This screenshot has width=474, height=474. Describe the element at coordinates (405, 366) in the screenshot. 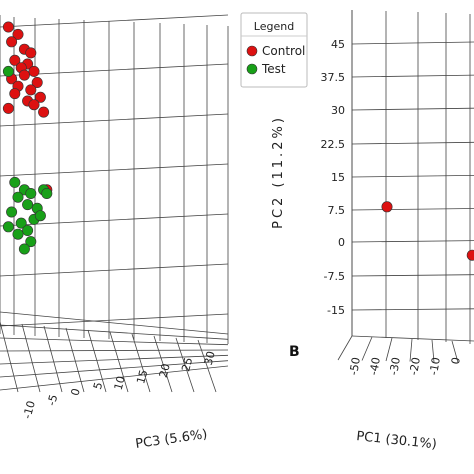

I see `right-panel-pc1-ticks: -50 -40 -30 -20 -10 0` at that location.